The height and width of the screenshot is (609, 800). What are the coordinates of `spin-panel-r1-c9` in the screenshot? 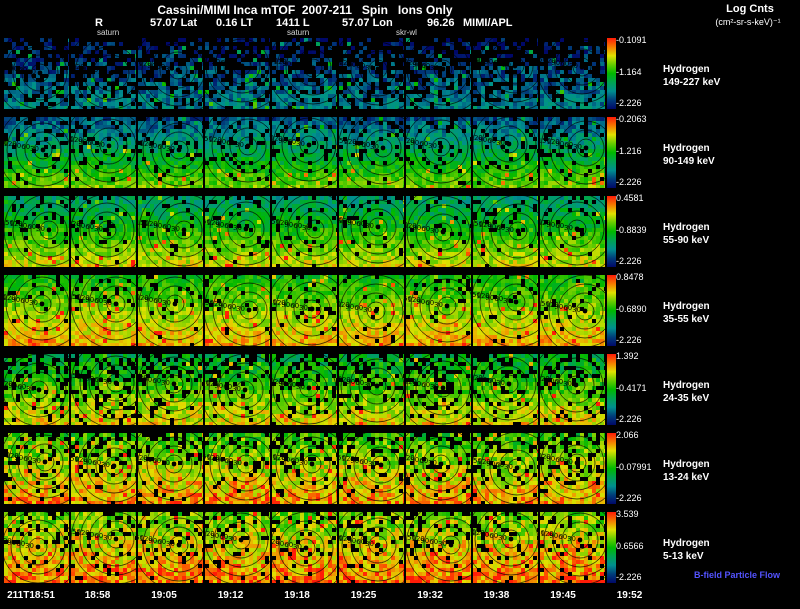 It's located at (572, 73).